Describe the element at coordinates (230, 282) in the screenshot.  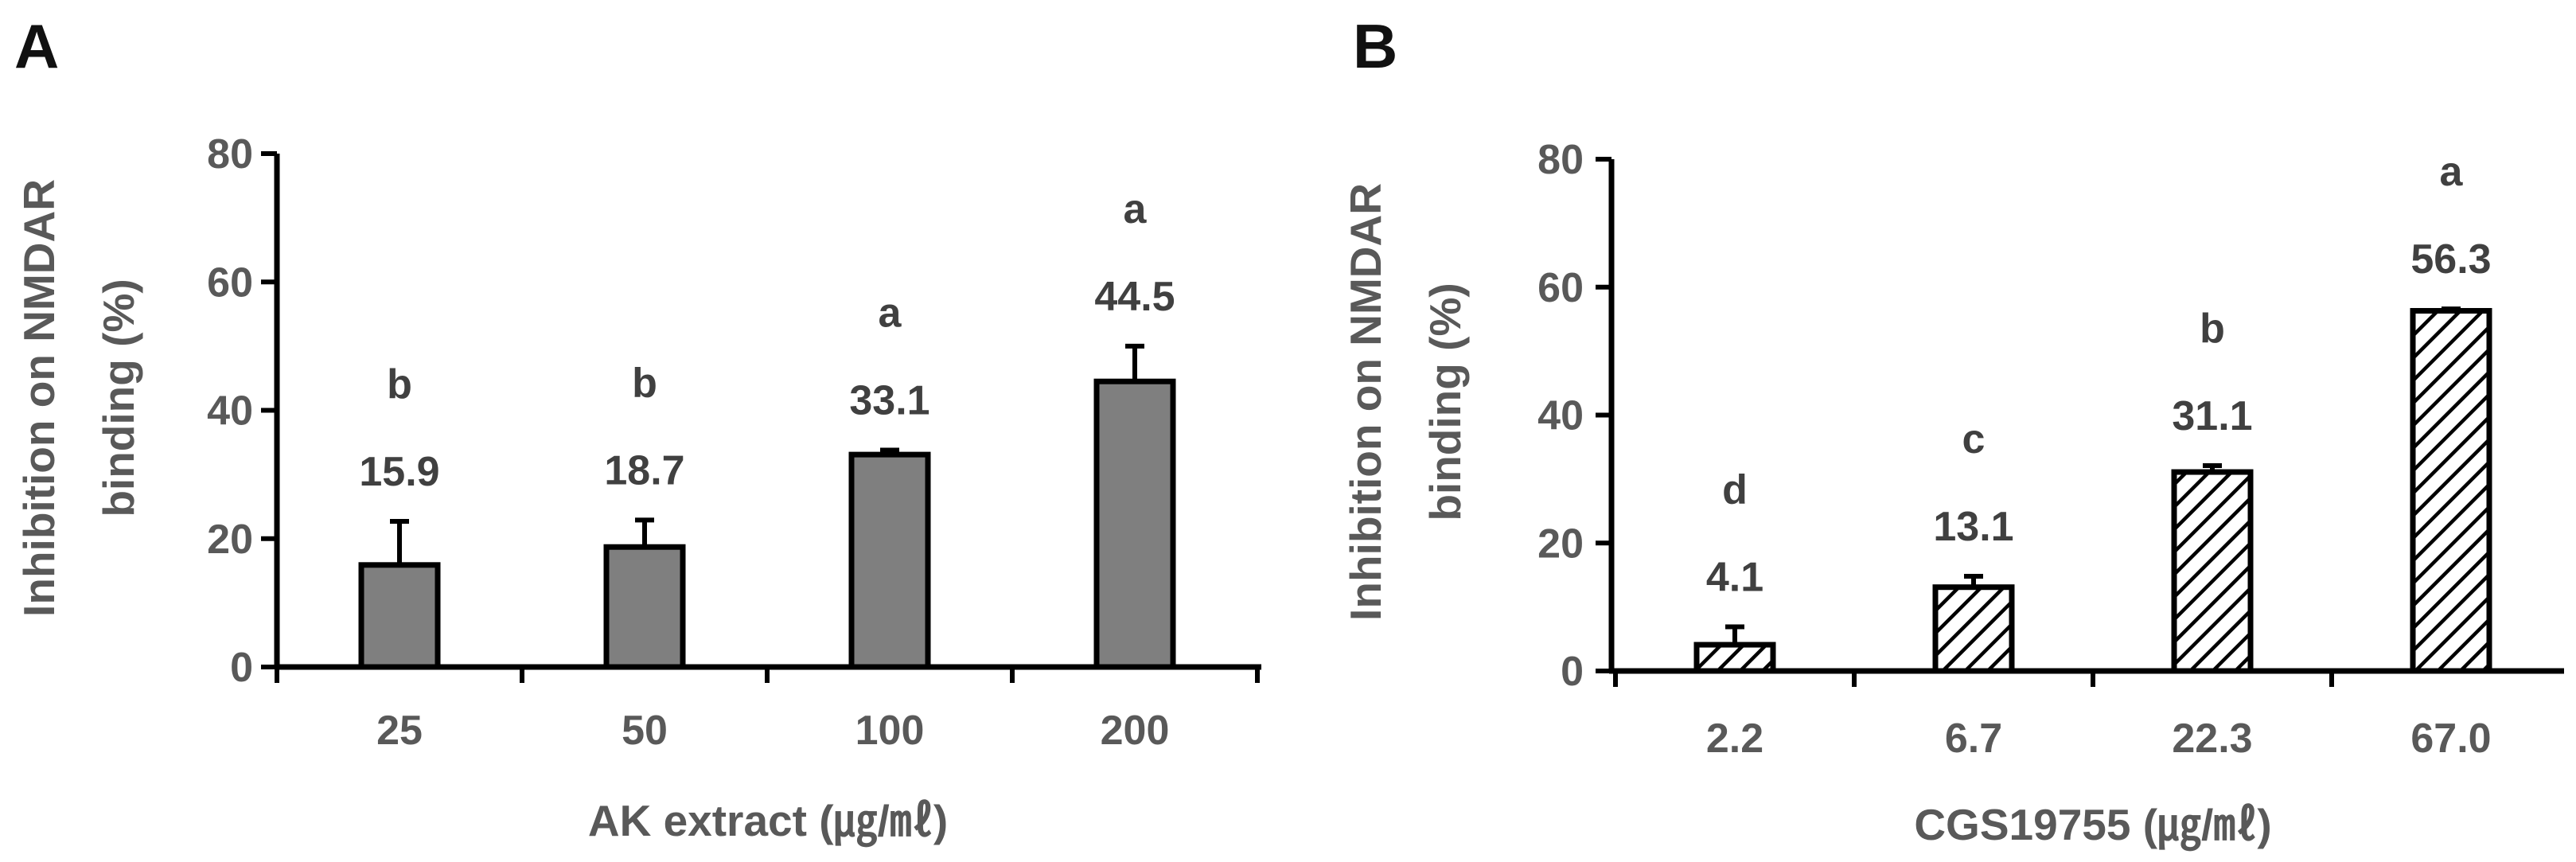
I see `panel-a-y-tick-label: 60` at that location.